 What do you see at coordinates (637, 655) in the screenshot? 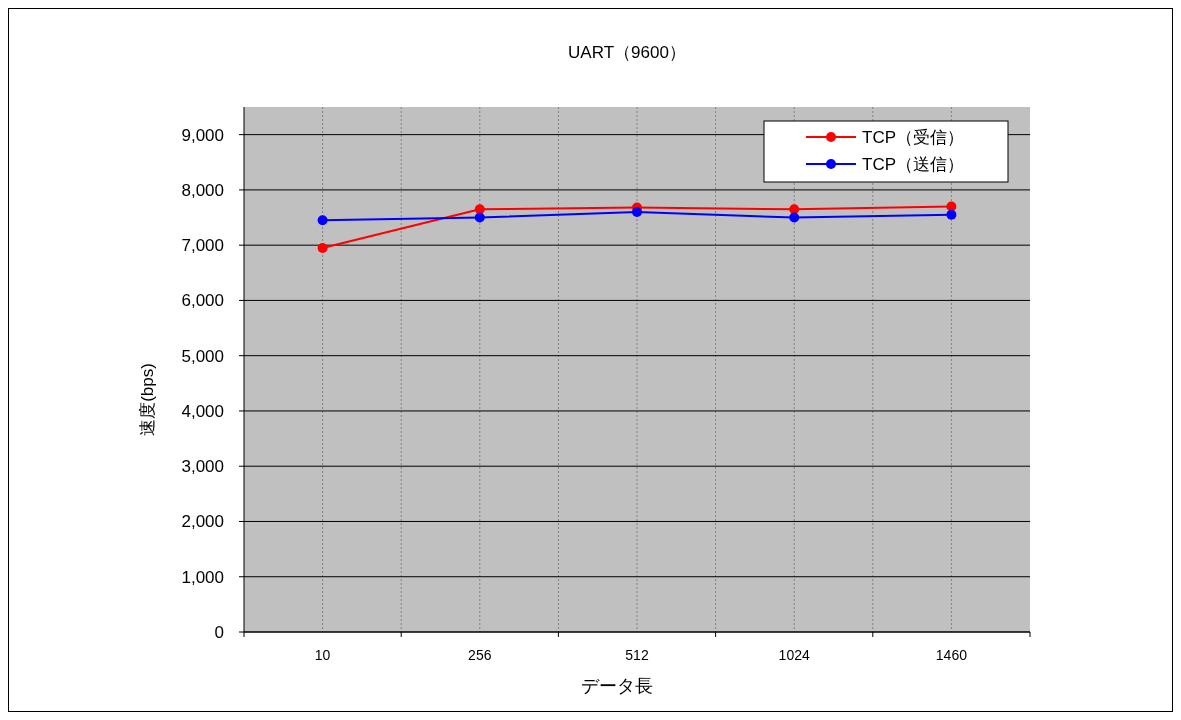
I see `x-tick-label: 512` at bounding box center [637, 655].